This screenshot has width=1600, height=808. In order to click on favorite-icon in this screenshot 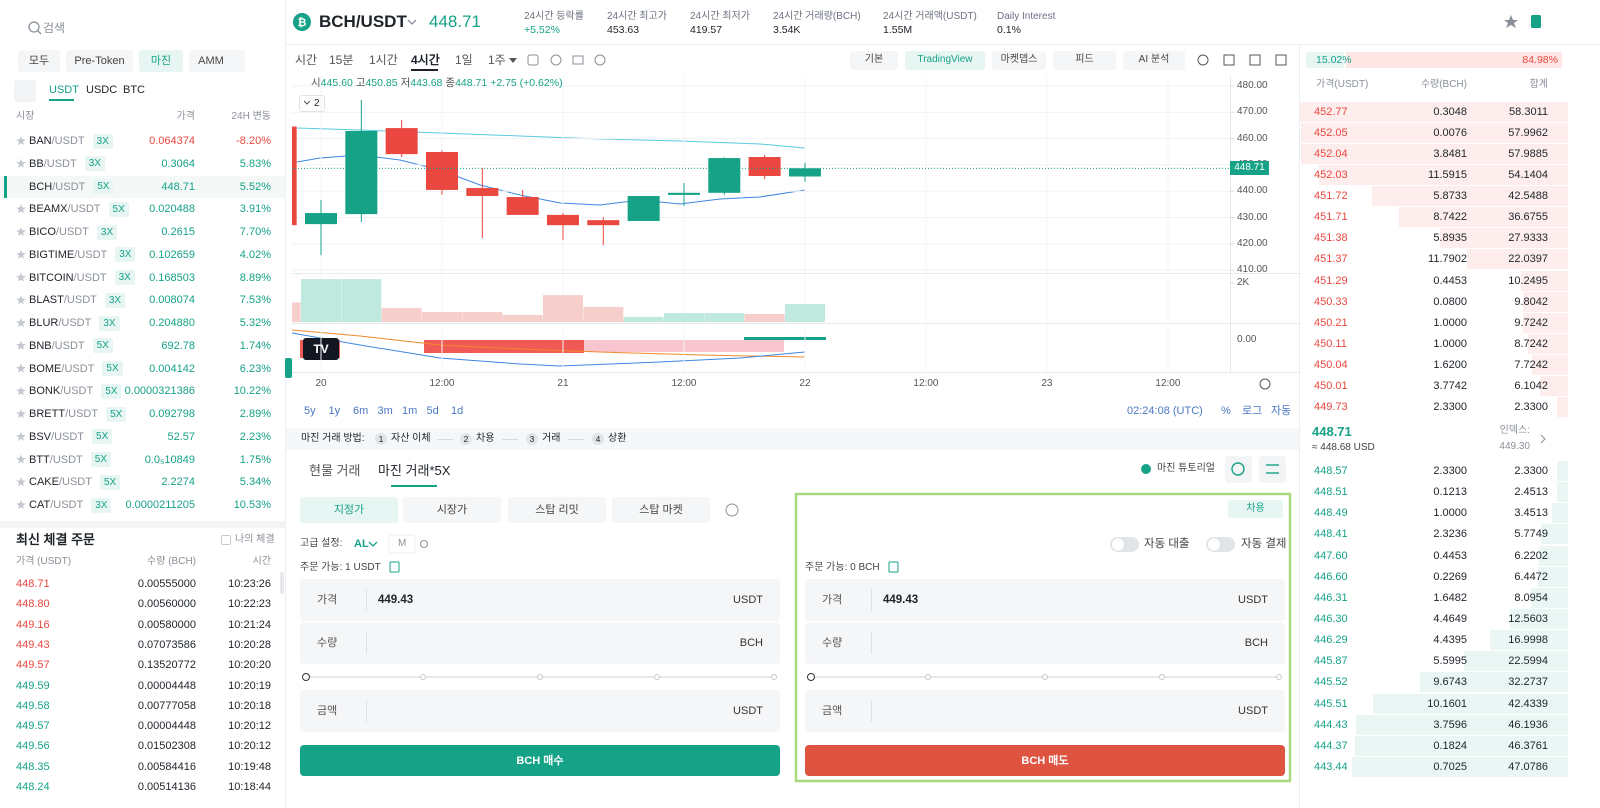, I will do `click(1511, 21)`.